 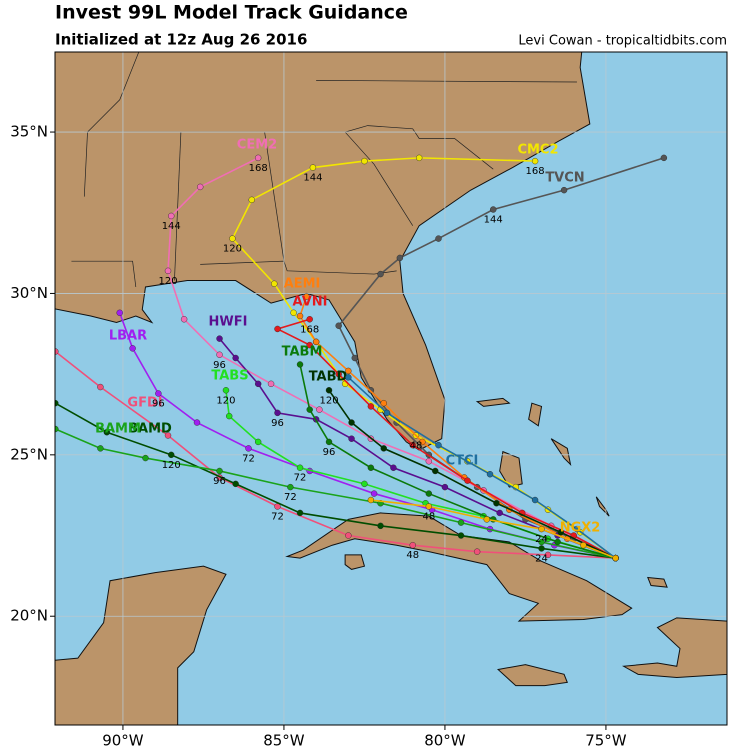 I want to click on grand-bahama, so click(x=493, y=402).